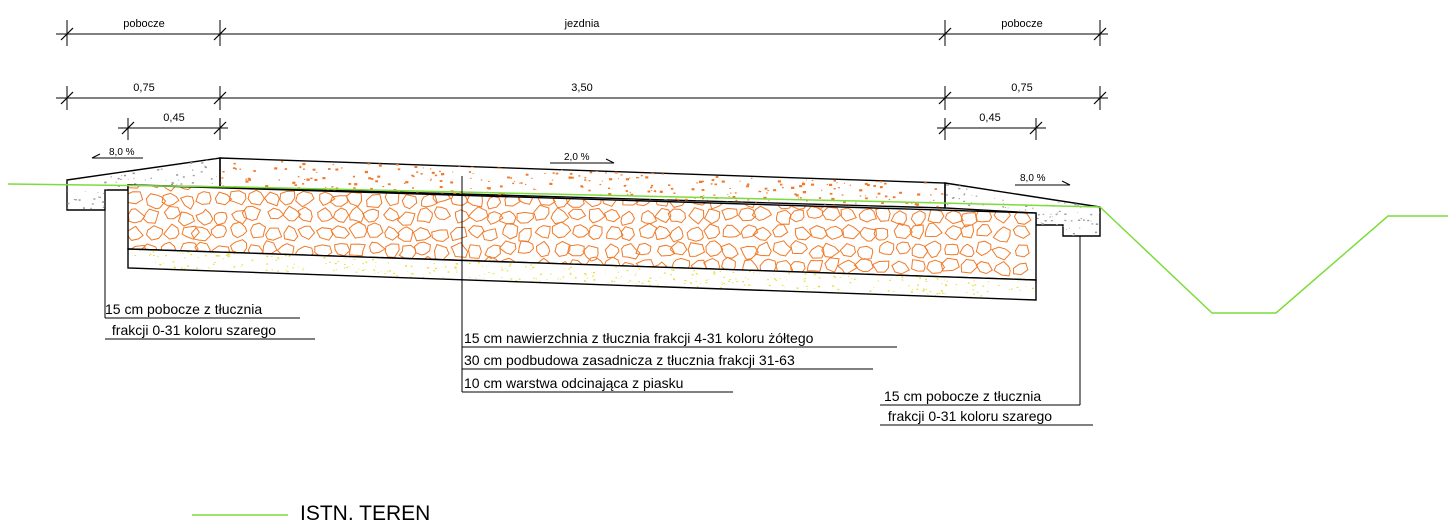 The height and width of the screenshot is (522, 1452). I want to click on left-shoulder-label-line1: 15 cm pobocze z tłucznia, so click(183, 309).